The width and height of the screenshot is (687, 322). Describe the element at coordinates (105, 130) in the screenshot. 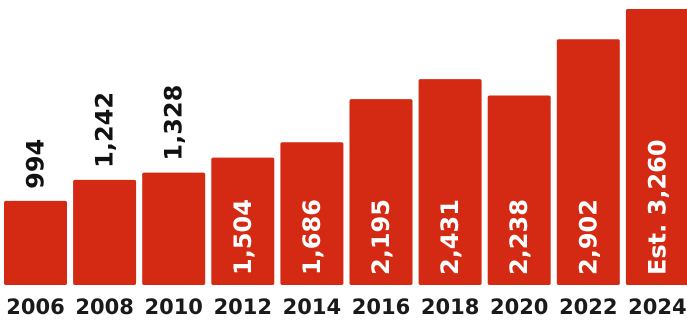

I see `data-label-2008: 1,242` at that location.